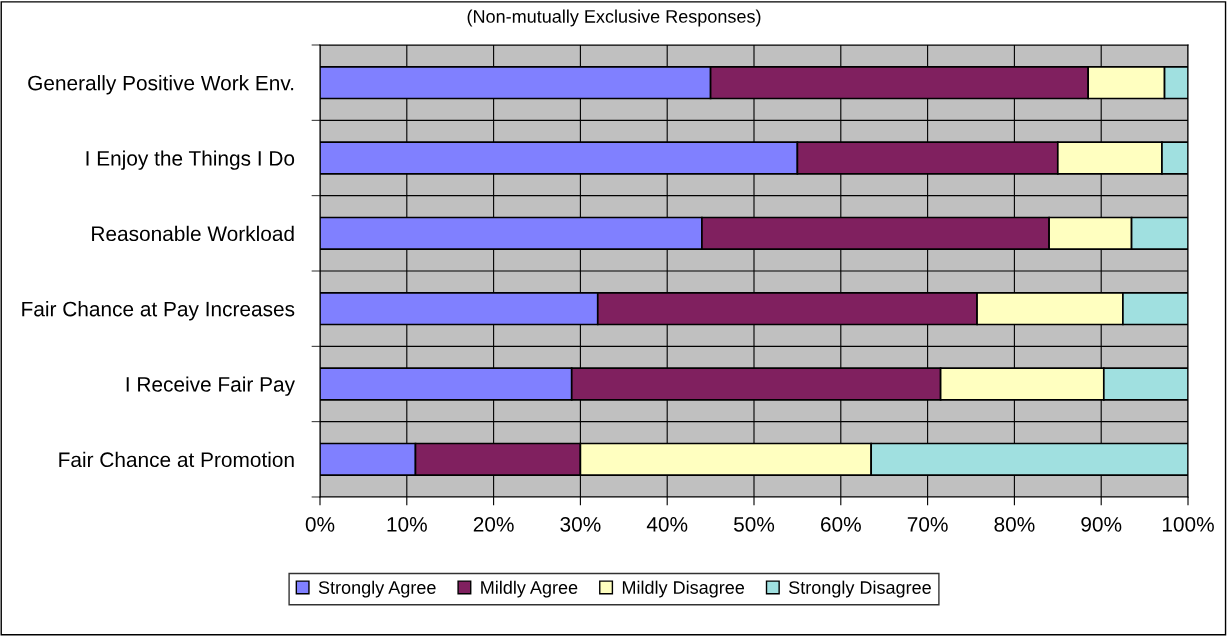  I want to click on x-tick-label: 50%, so click(754, 524).